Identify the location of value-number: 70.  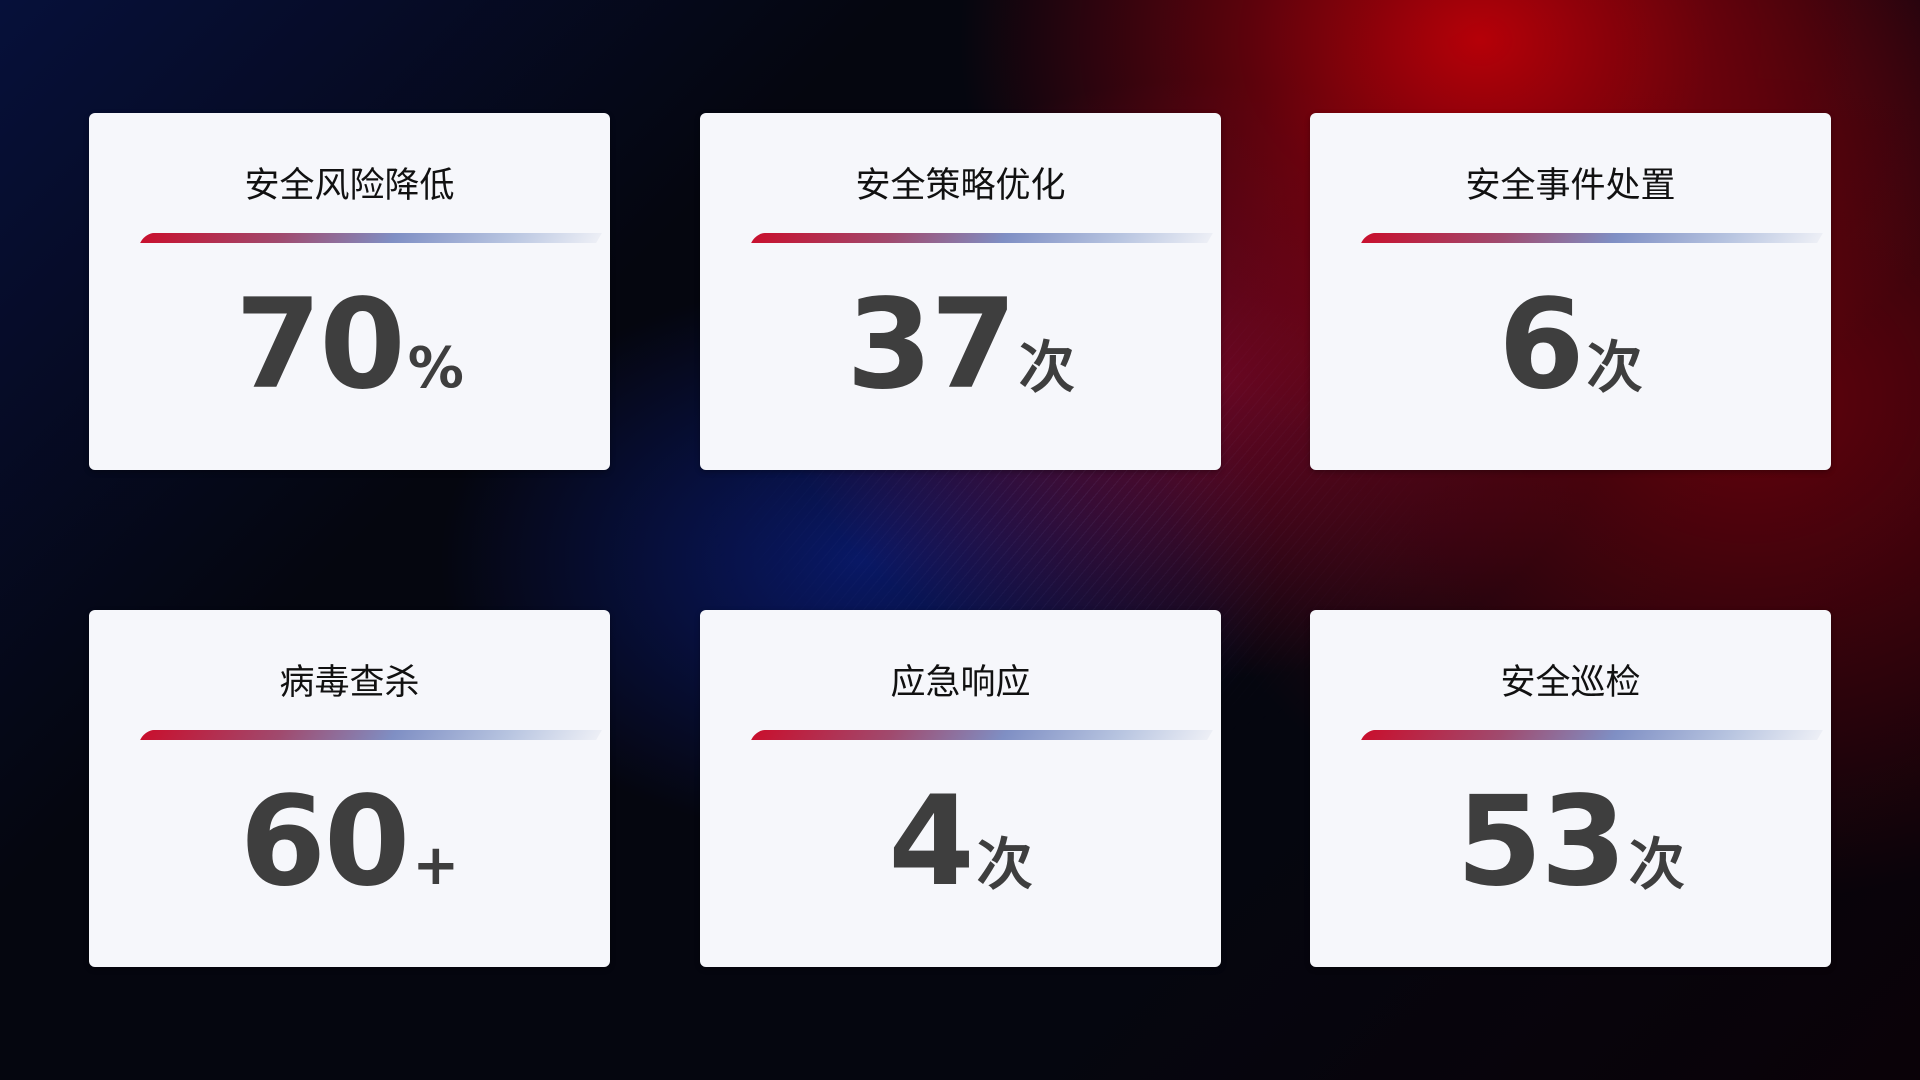
(320, 345).